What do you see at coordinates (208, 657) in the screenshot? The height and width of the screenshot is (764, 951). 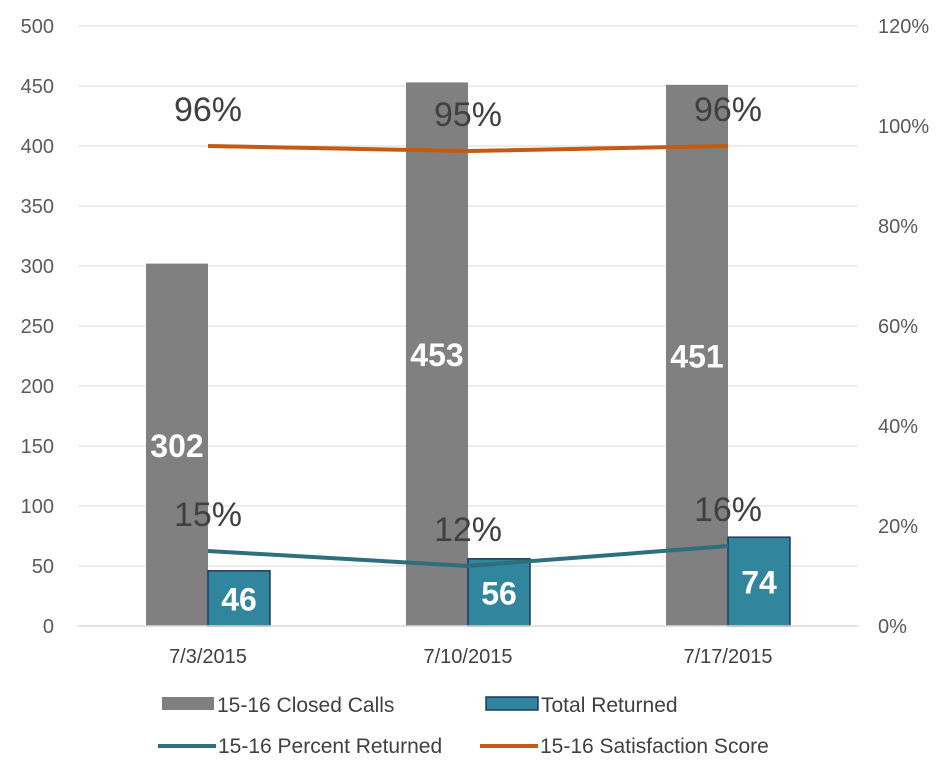 I see `x-tick-label: 7/3/2015` at bounding box center [208, 657].